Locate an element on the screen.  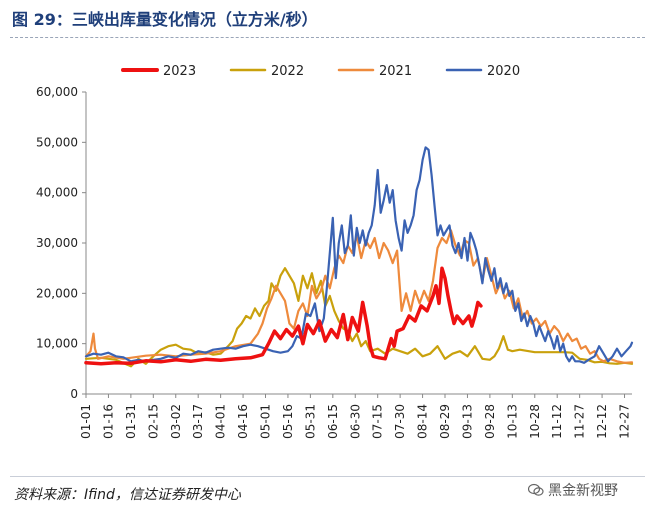
x-tick-label: 11-27 is located at coordinates (580, 421).